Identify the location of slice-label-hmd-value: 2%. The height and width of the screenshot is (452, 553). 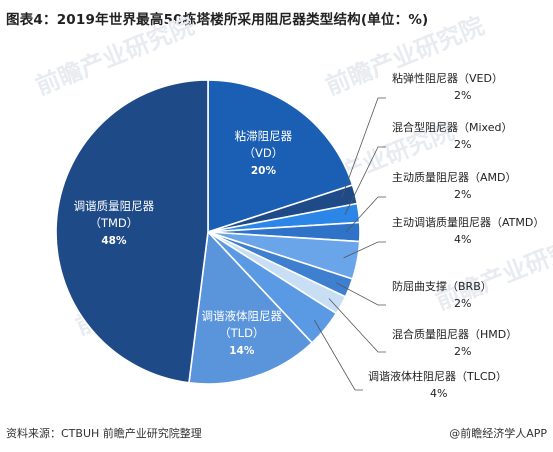
(462, 351).